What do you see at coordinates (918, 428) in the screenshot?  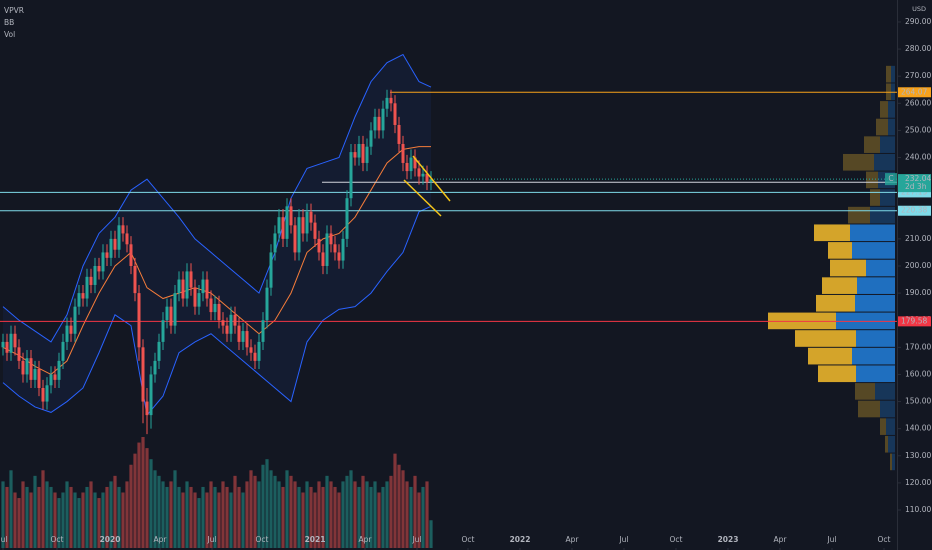 I see `y-tick-label: 140.00` at bounding box center [918, 428].